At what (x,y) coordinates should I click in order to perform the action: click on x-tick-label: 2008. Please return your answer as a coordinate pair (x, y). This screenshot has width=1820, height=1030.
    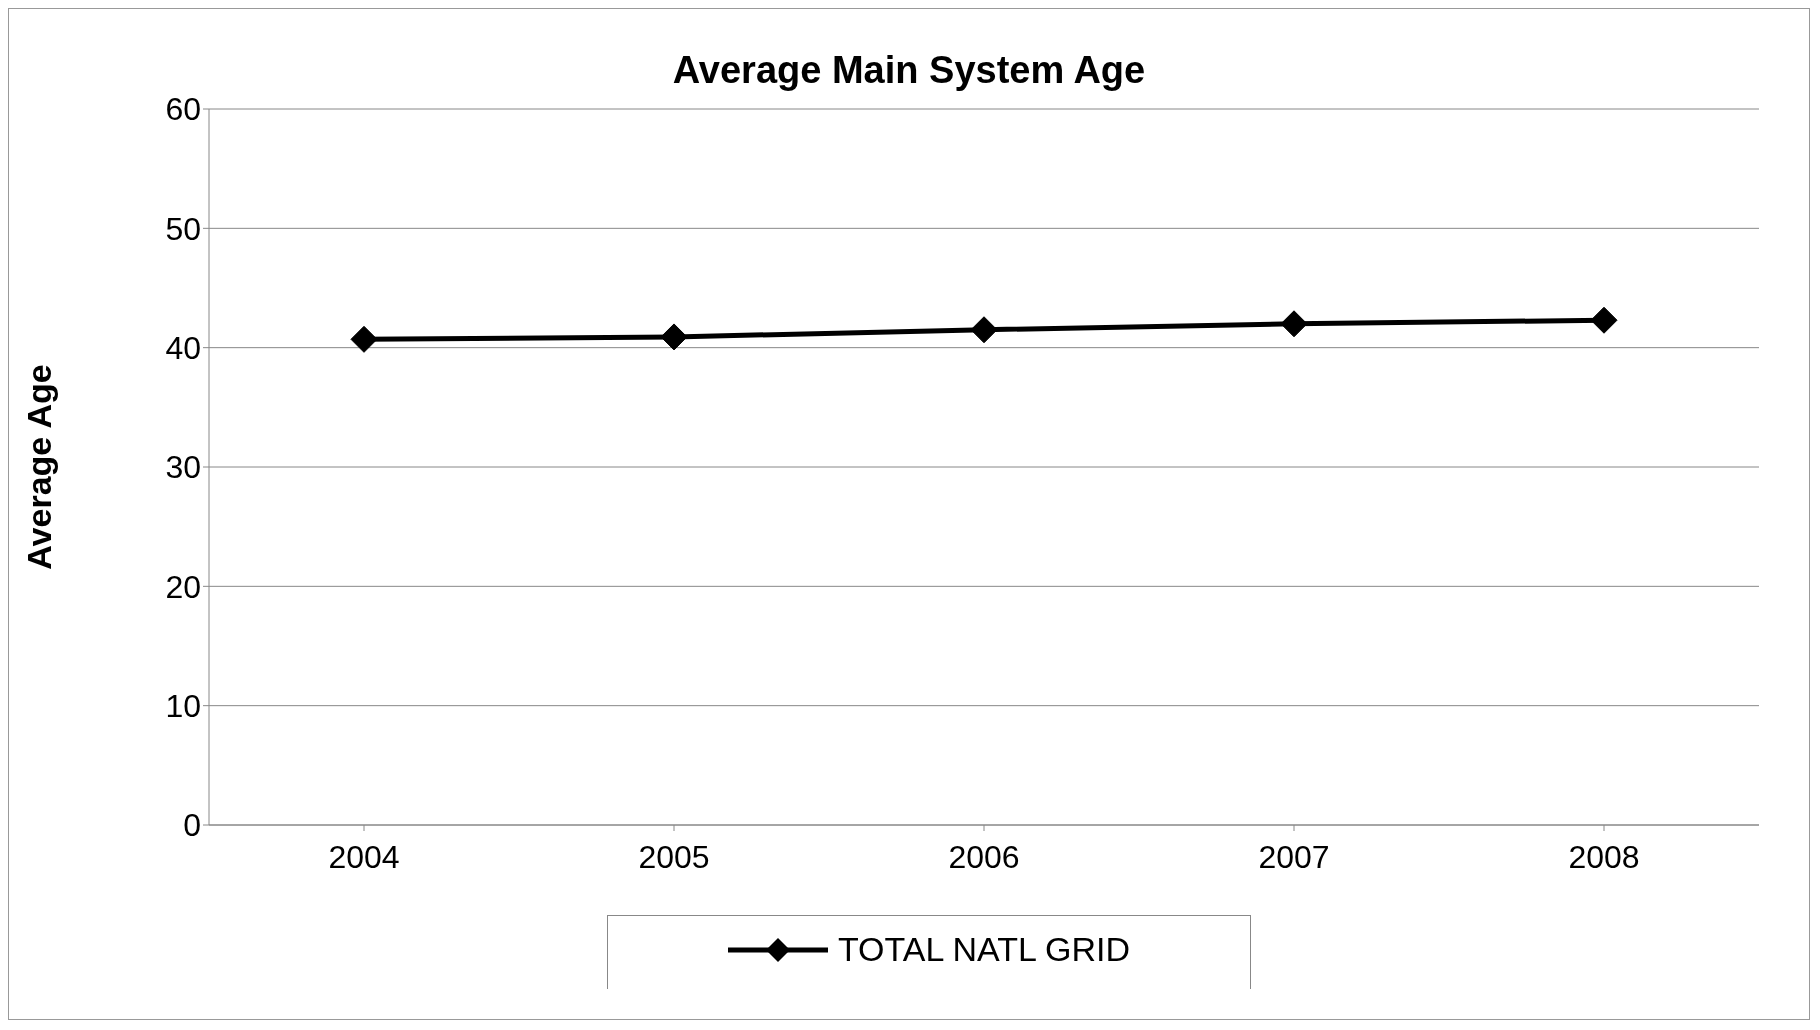
    Looking at the image, I should click on (1604, 856).